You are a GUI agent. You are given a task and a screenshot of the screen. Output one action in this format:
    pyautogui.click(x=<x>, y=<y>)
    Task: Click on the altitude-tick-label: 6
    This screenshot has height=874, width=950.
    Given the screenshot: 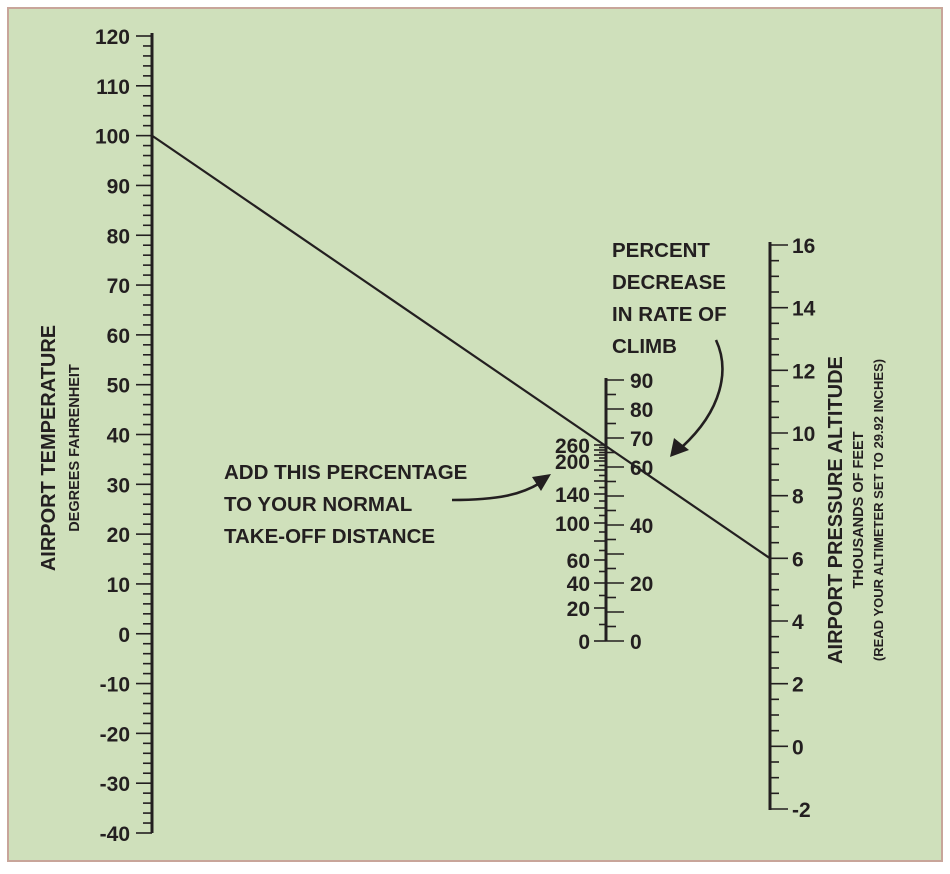 What is the action you would take?
    pyautogui.click(x=798, y=559)
    